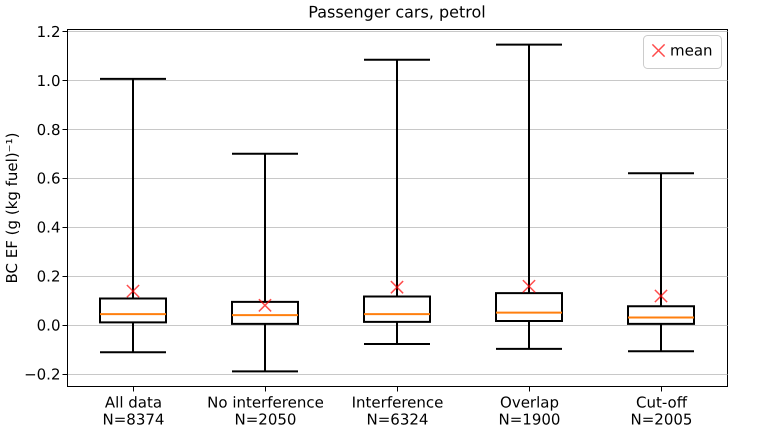 The image size is (765, 439). What do you see at coordinates (48, 31) in the screenshot?
I see `y-tick-label: 1.2` at bounding box center [48, 31].